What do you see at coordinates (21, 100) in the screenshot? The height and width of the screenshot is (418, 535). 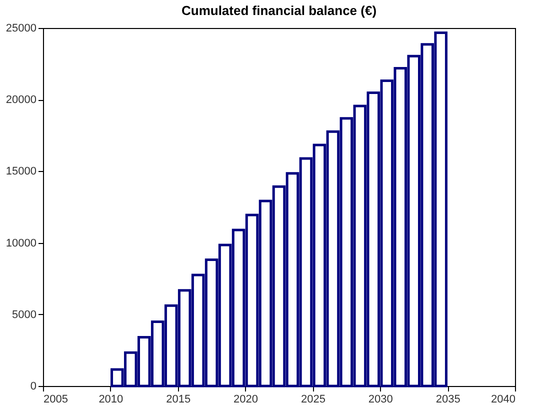 I see `y-tick-label: 20000` at bounding box center [21, 100].